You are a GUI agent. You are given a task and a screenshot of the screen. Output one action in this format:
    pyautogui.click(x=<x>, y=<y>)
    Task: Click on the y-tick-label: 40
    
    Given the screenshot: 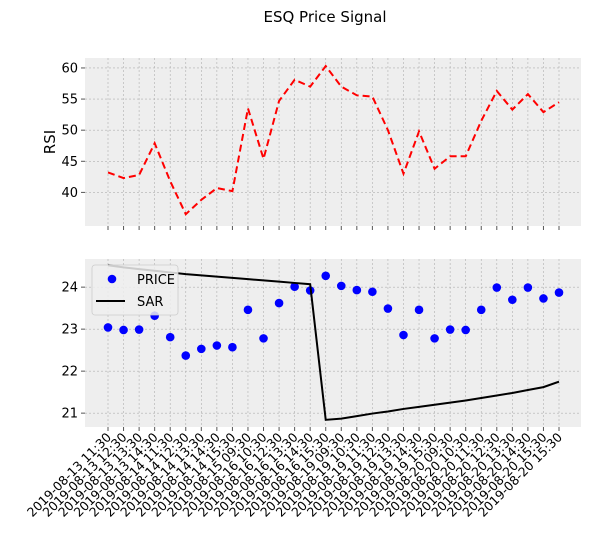 What is the action you would take?
    pyautogui.click(x=69, y=193)
    